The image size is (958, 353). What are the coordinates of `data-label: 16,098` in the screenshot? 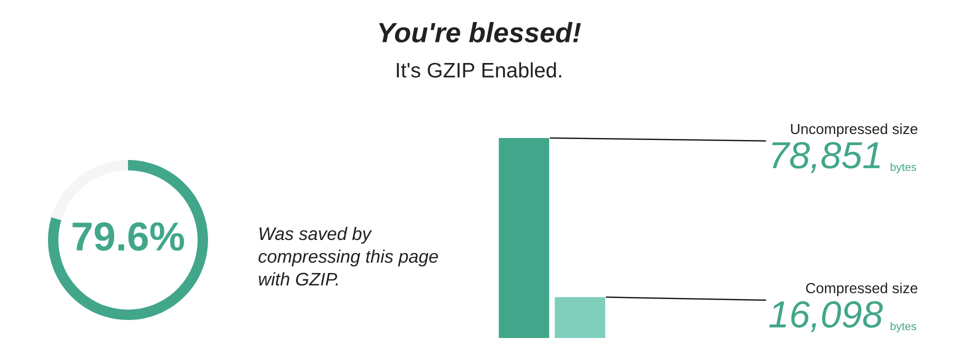 It's located at (826, 316).